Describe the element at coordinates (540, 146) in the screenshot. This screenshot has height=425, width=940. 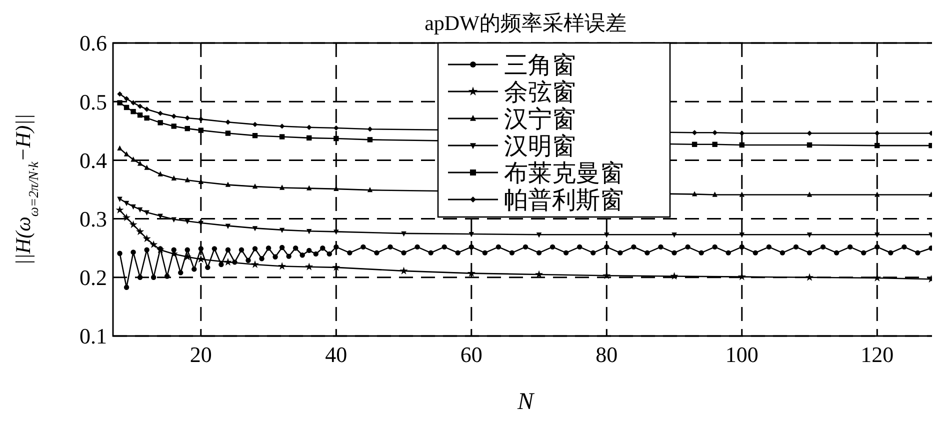
I see `legend-label: 汉明窗` at that location.